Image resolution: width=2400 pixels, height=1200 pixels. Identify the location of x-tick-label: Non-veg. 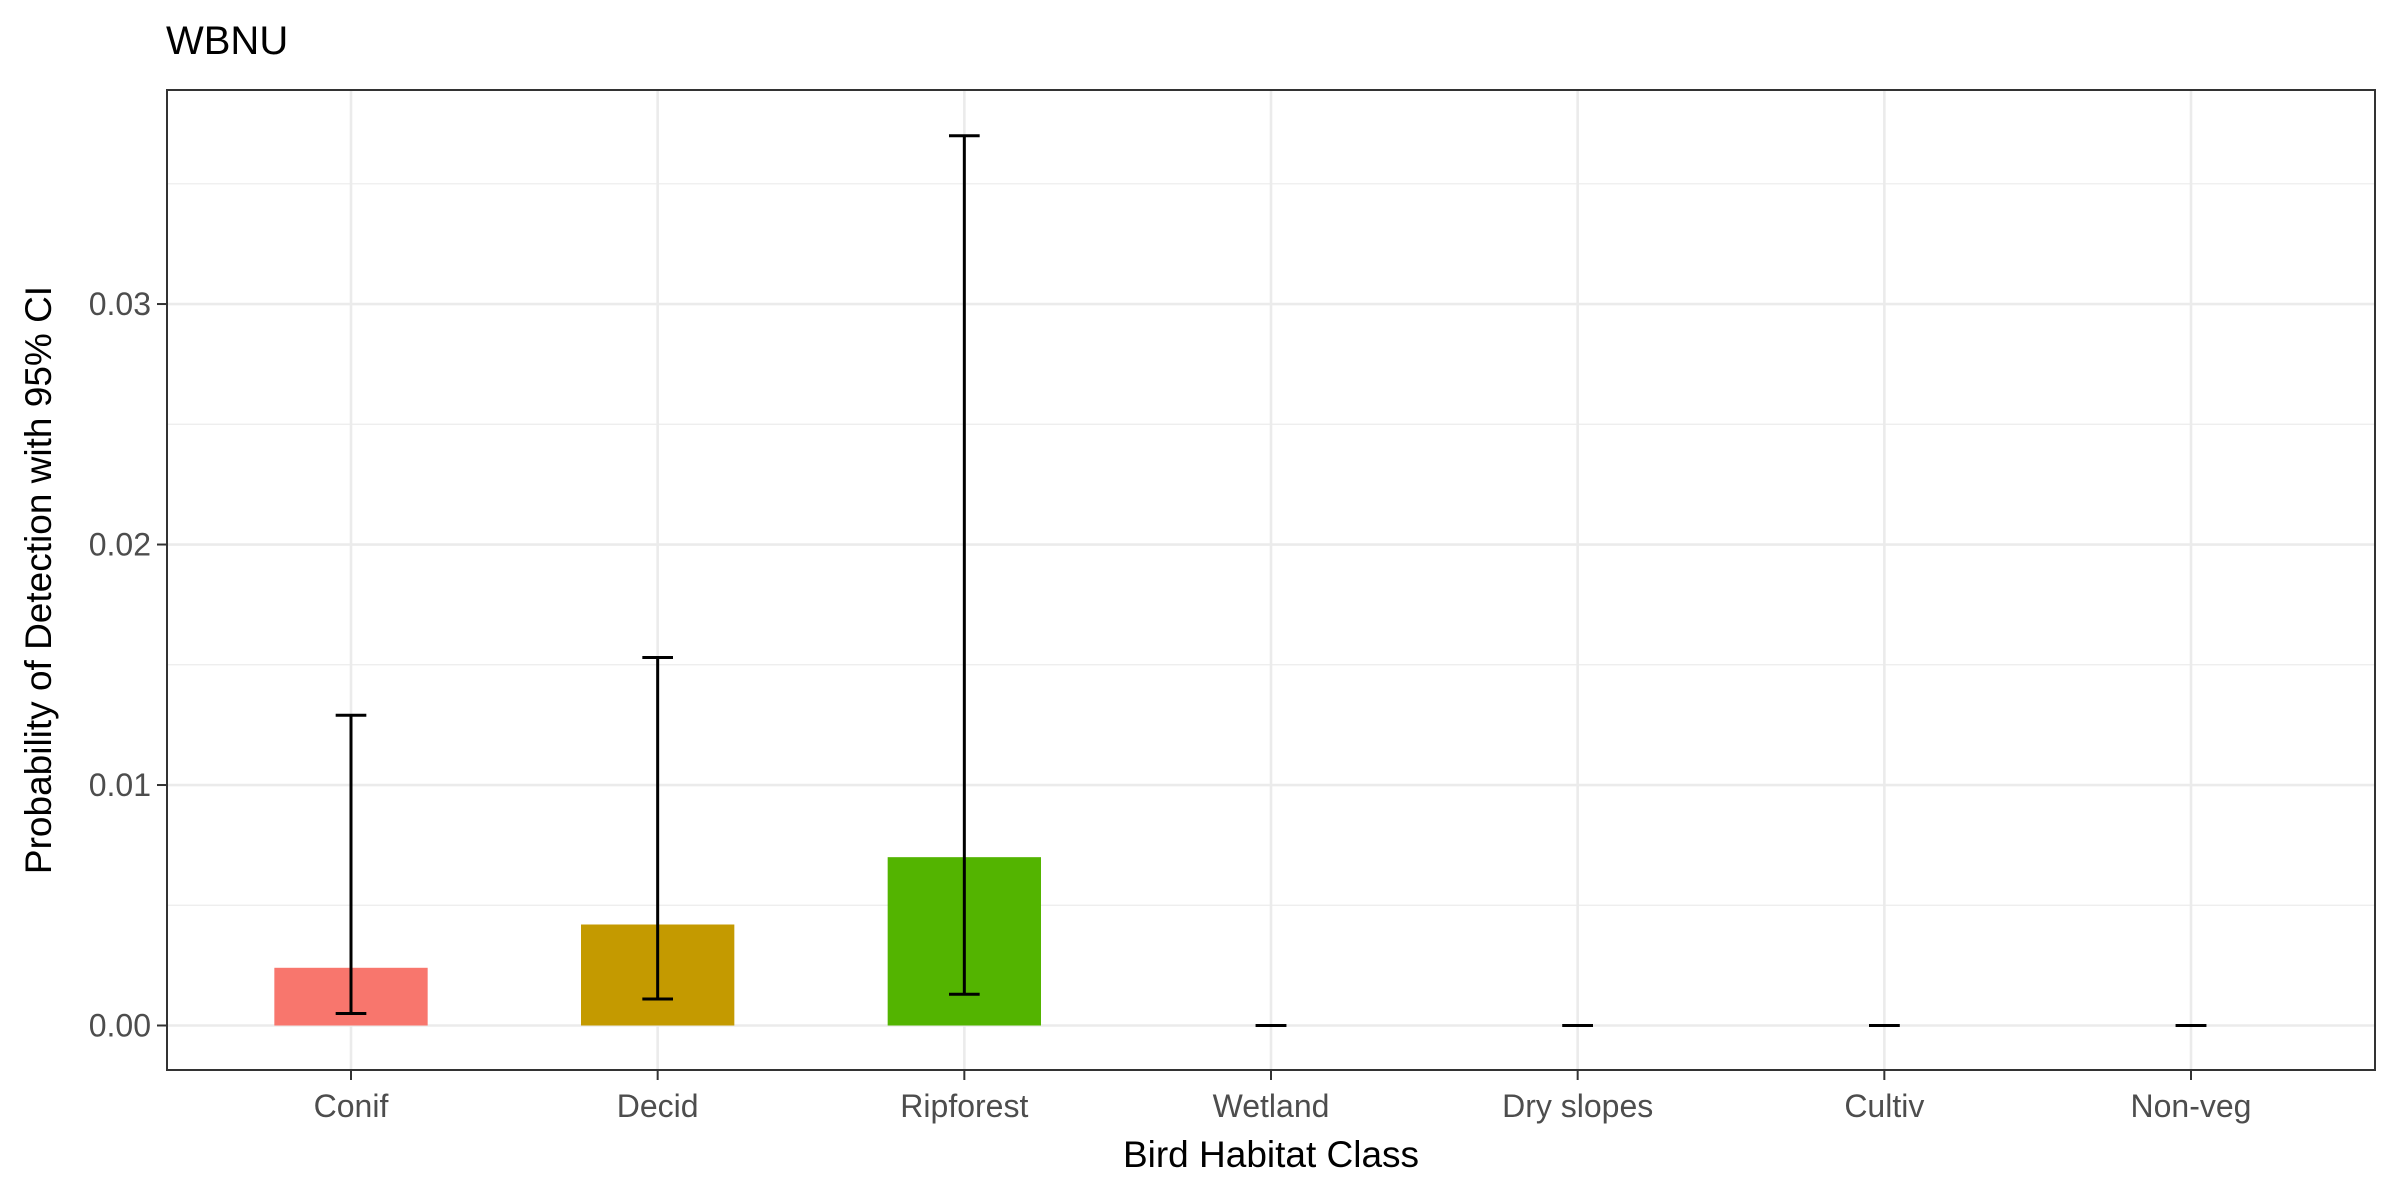
(2191, 1106).